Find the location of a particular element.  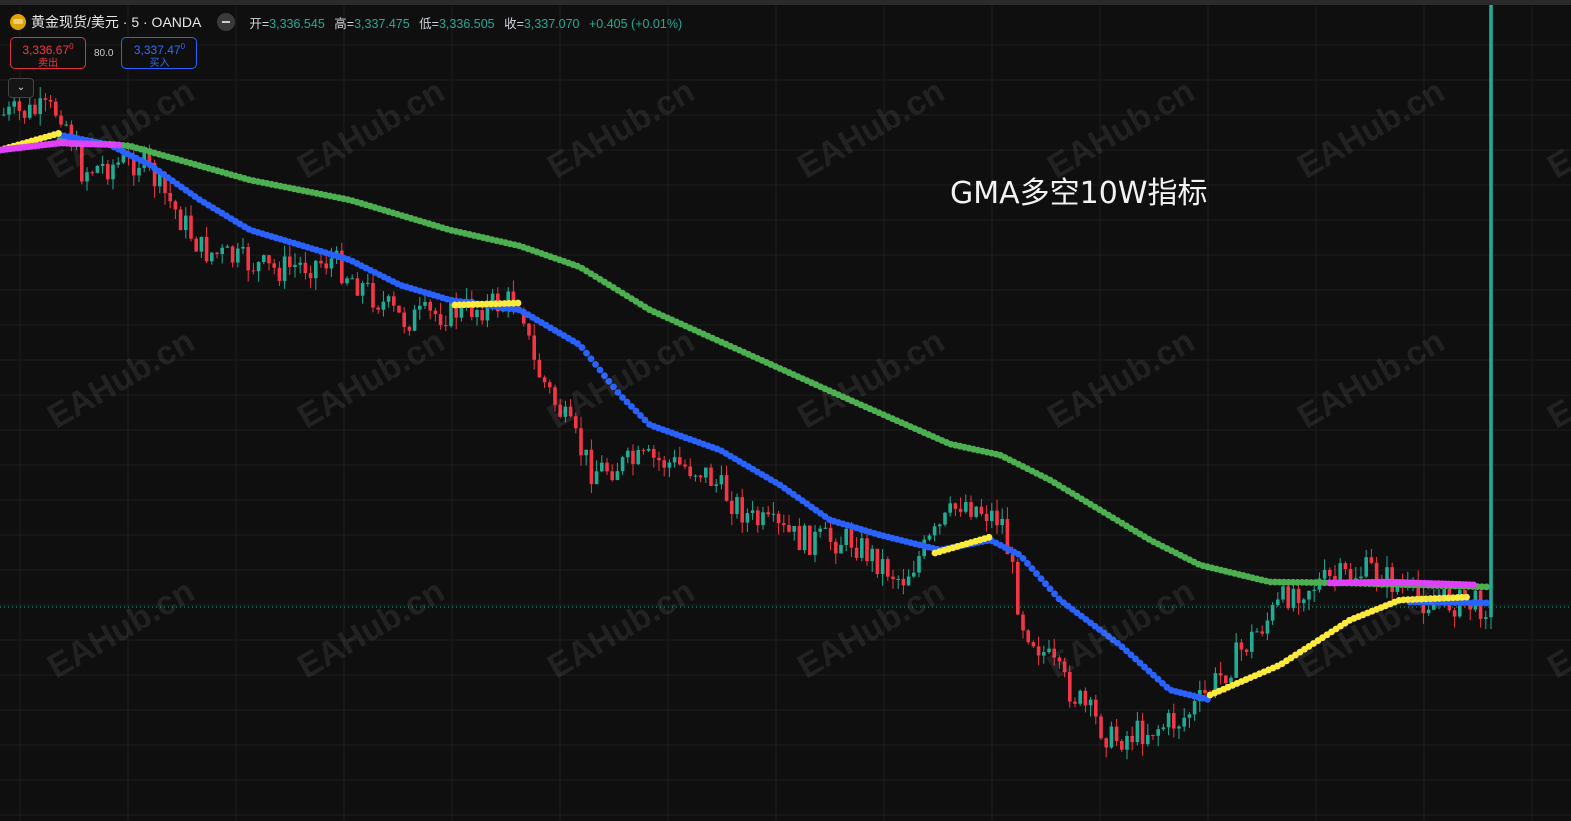

collapse-button: ⌄ is located at coordinates (21, 88).